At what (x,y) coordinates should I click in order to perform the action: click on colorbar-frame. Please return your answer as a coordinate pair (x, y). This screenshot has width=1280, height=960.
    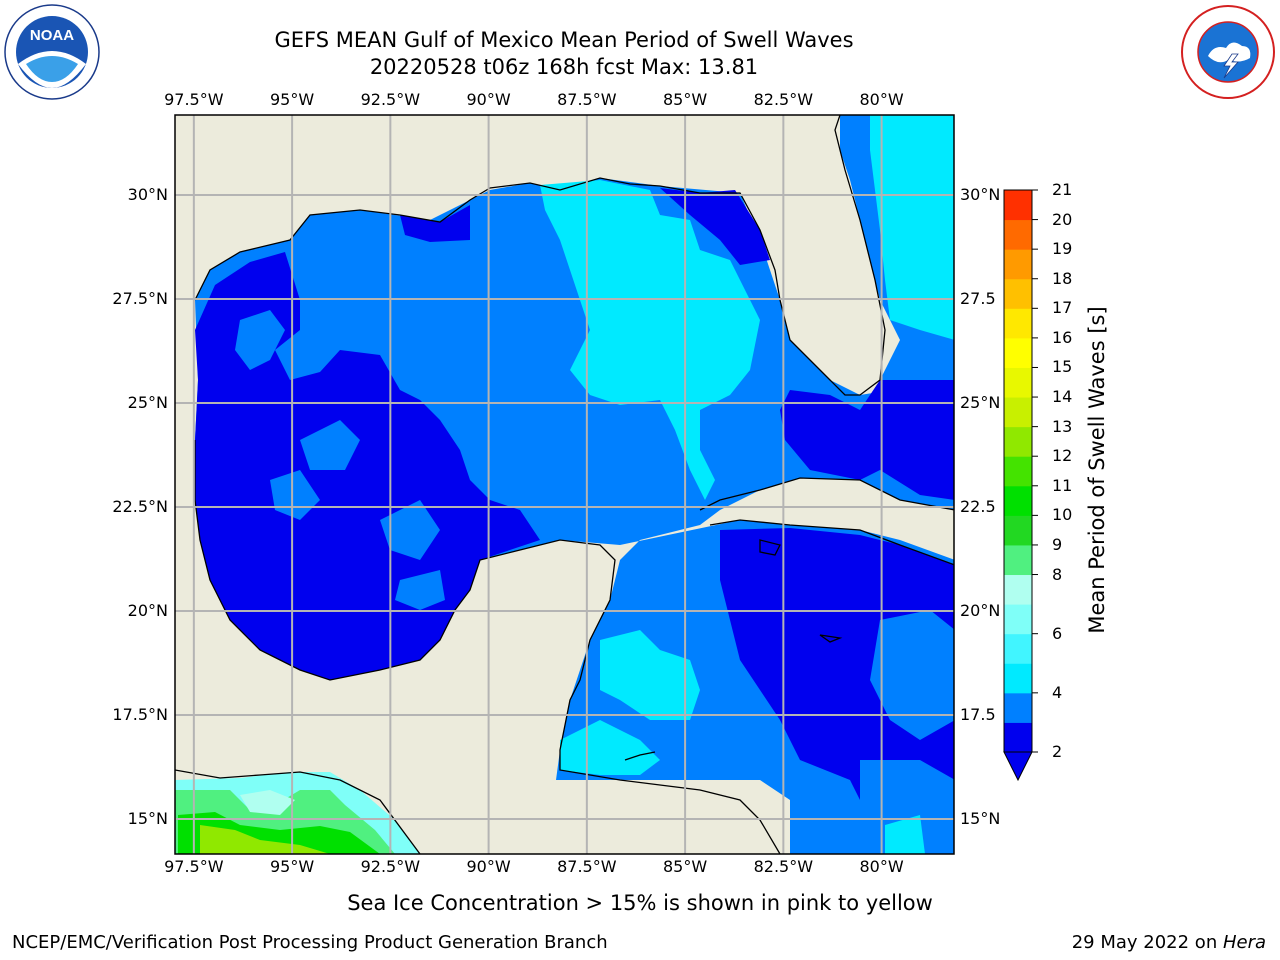
    Looking at the image, I should click on (1018, 471).